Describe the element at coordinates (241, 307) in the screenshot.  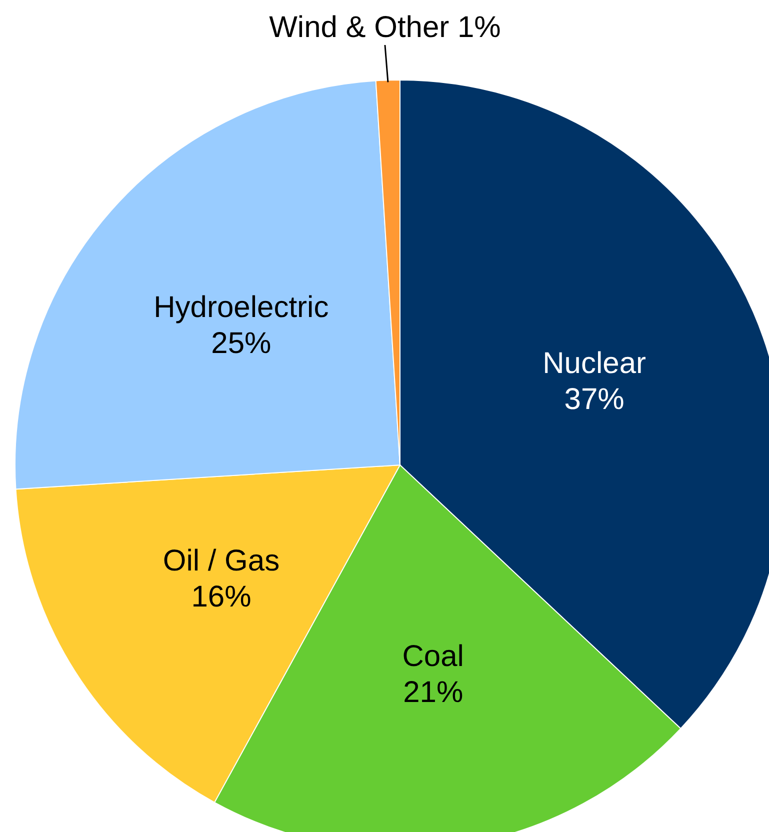
I see `slice-label: Hydroelectric` at that location.